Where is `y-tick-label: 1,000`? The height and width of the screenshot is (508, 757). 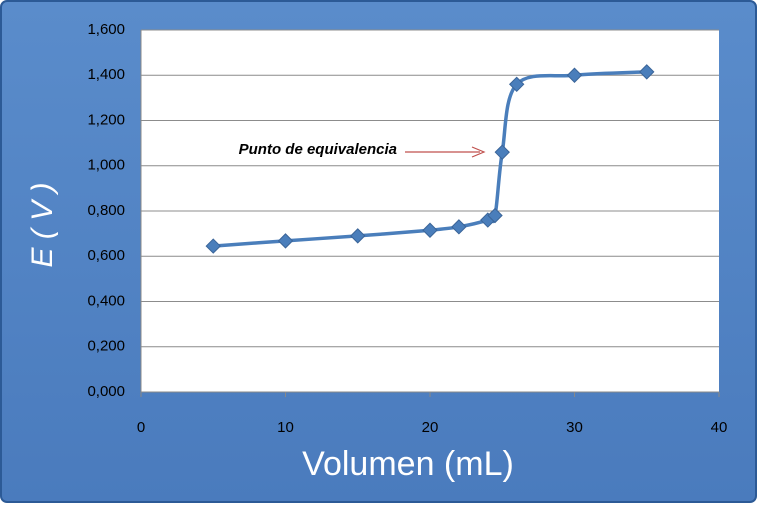
y-tick-label: 1,000 is located at coordinates (106, 165).